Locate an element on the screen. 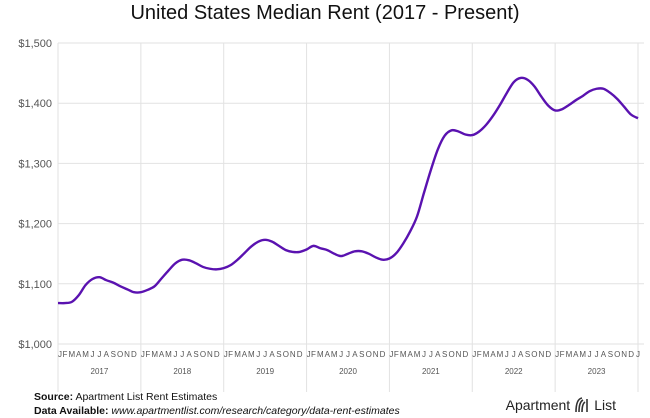 Image resolution: width=650 pixels, height=418 pixels. year-label: 2021 is located at coordinates (431, 371).